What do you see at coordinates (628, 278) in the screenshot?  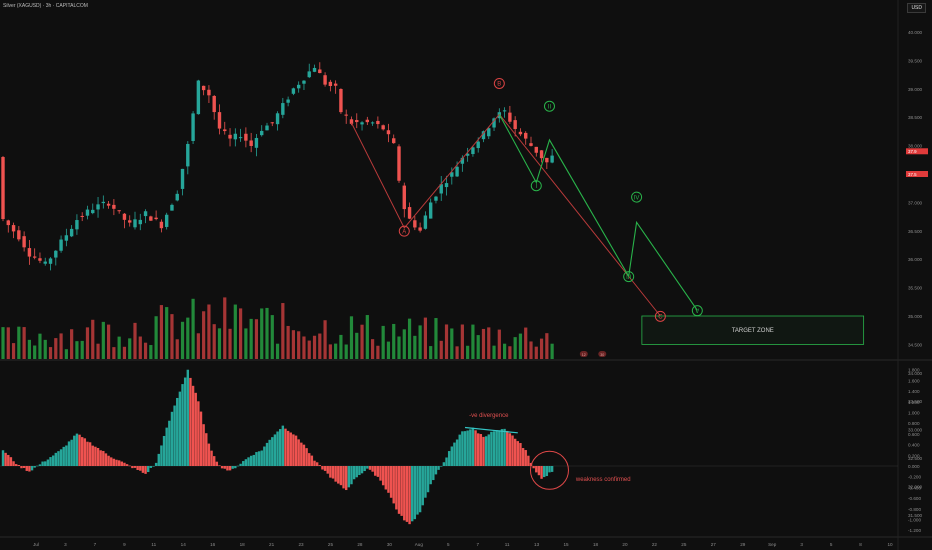 I see `wave-label-iii: III` at bounding box center [628, 278].